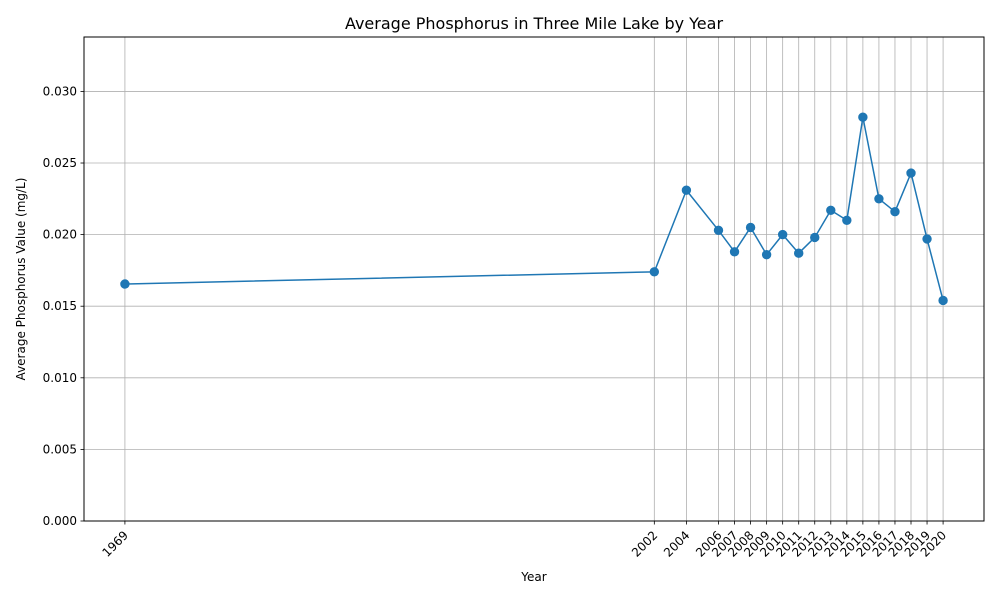  What do you see at coordinates (533, 577) in the screenshot?
I see `x-axis-title: Year` at bounding box center [533, 577].